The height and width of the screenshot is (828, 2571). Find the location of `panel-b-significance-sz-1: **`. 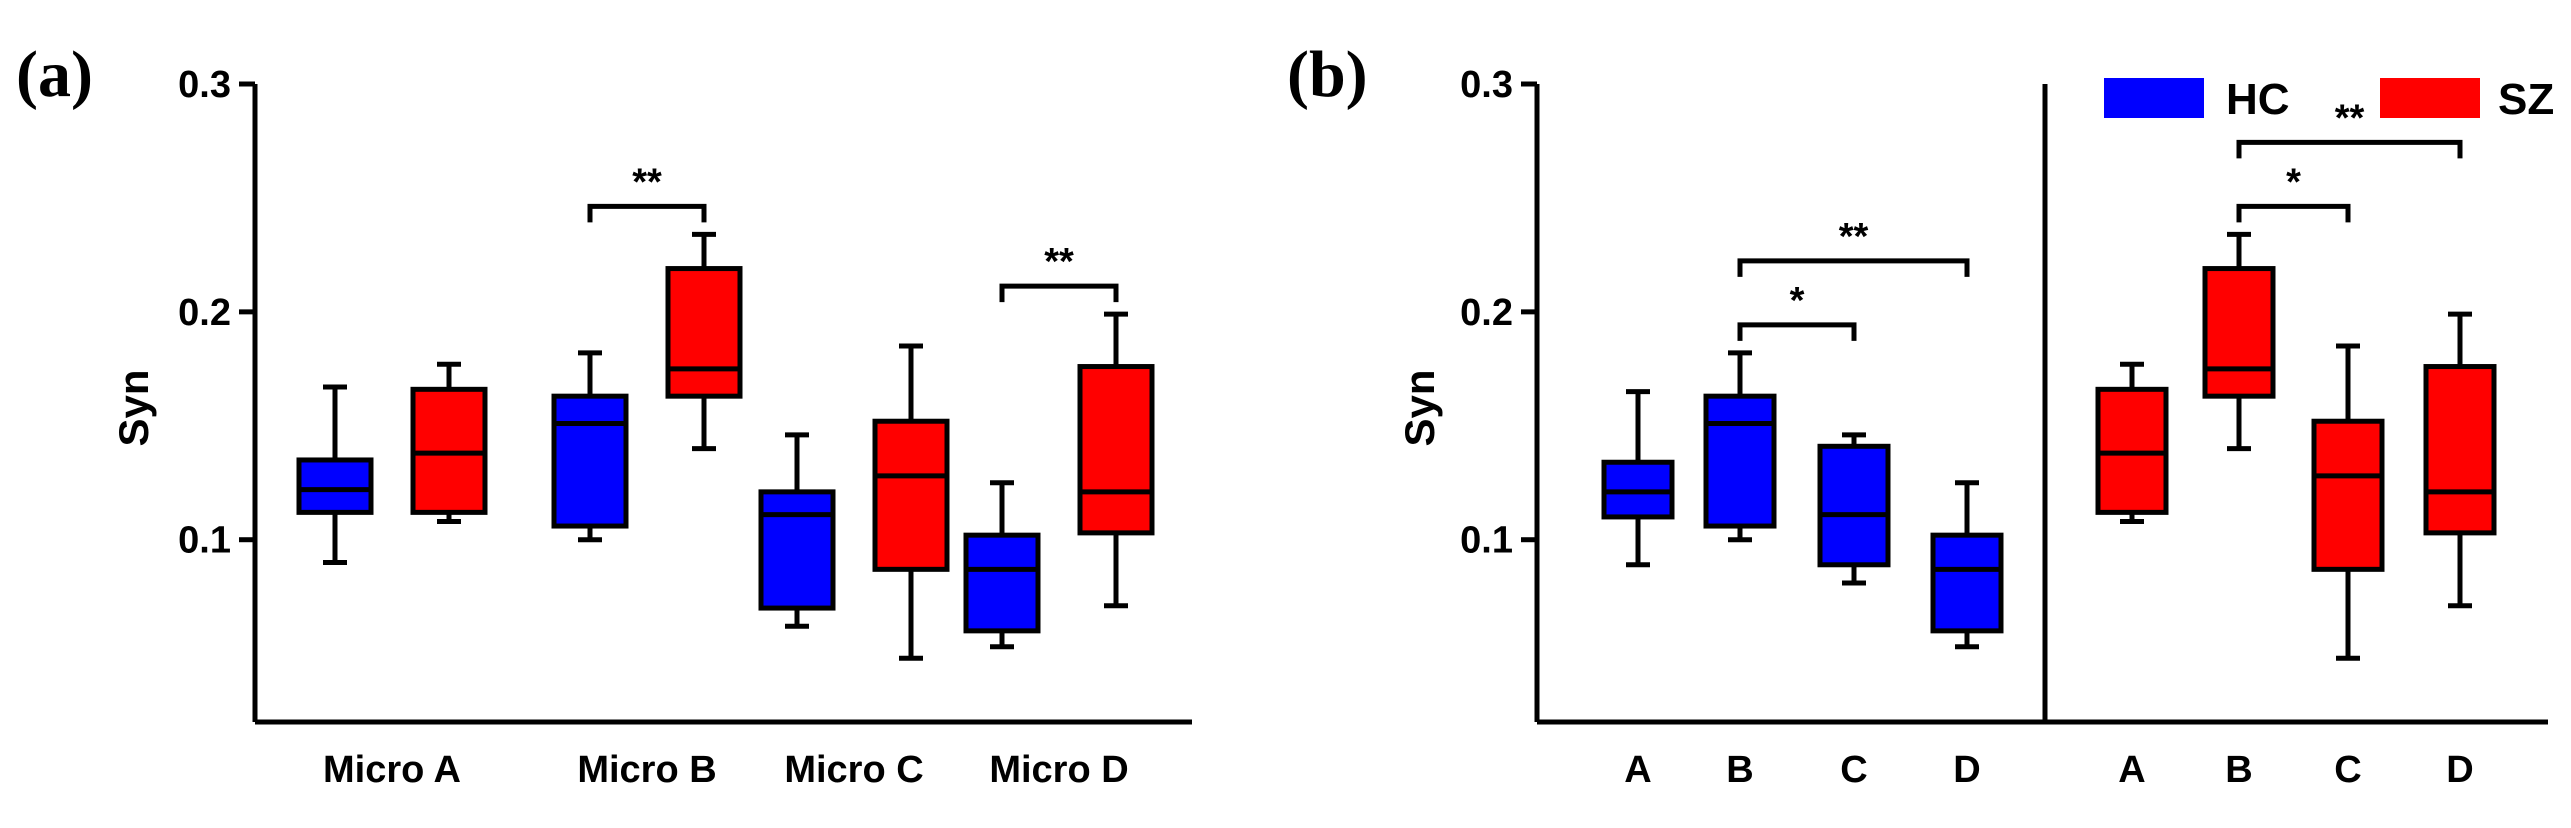

panel-b-significance-sz-1: ** is located at coordinates (2349, 128).